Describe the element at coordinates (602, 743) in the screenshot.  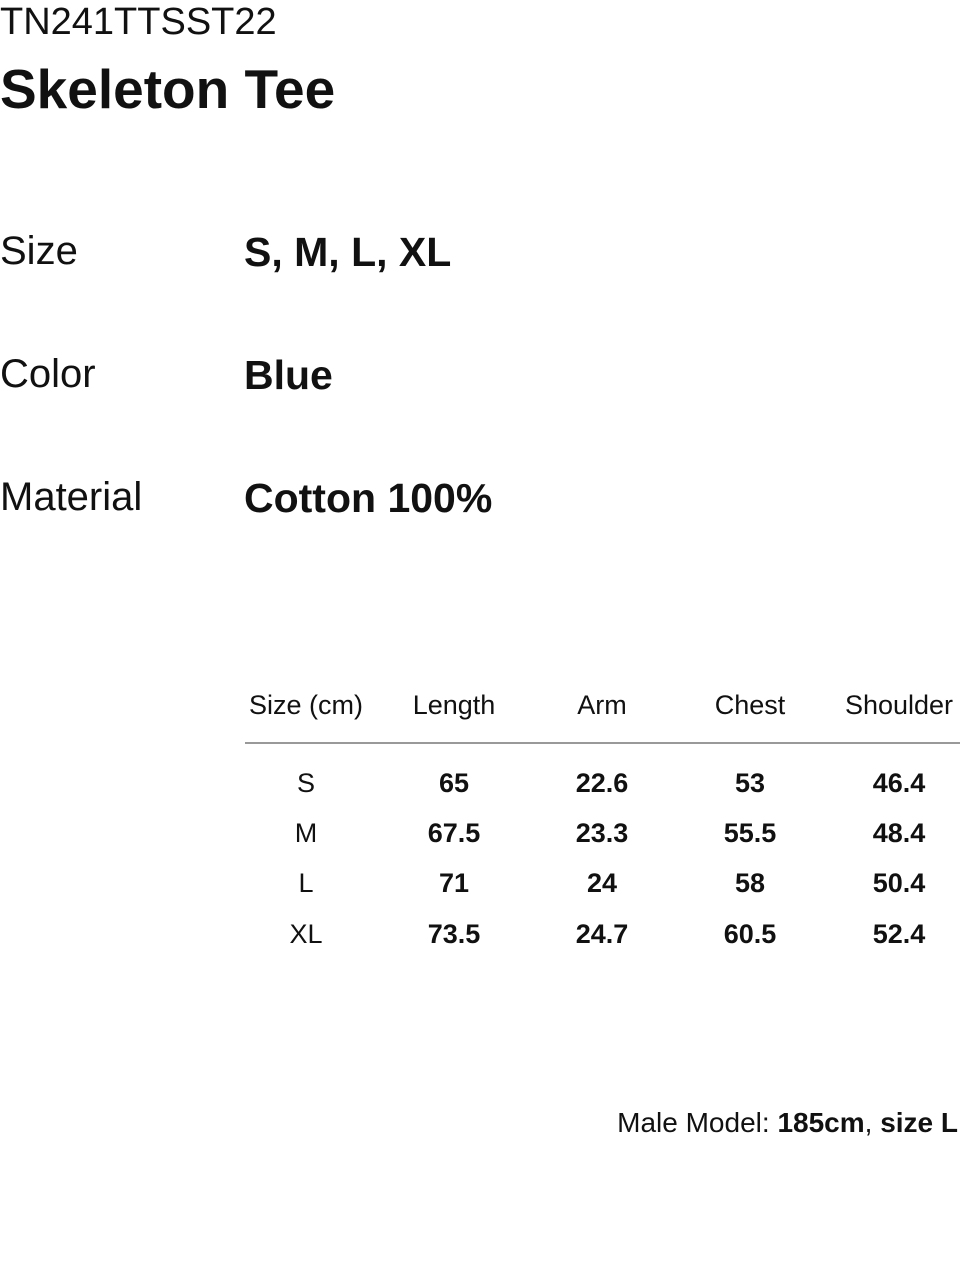
I see `table-divider` at that location.